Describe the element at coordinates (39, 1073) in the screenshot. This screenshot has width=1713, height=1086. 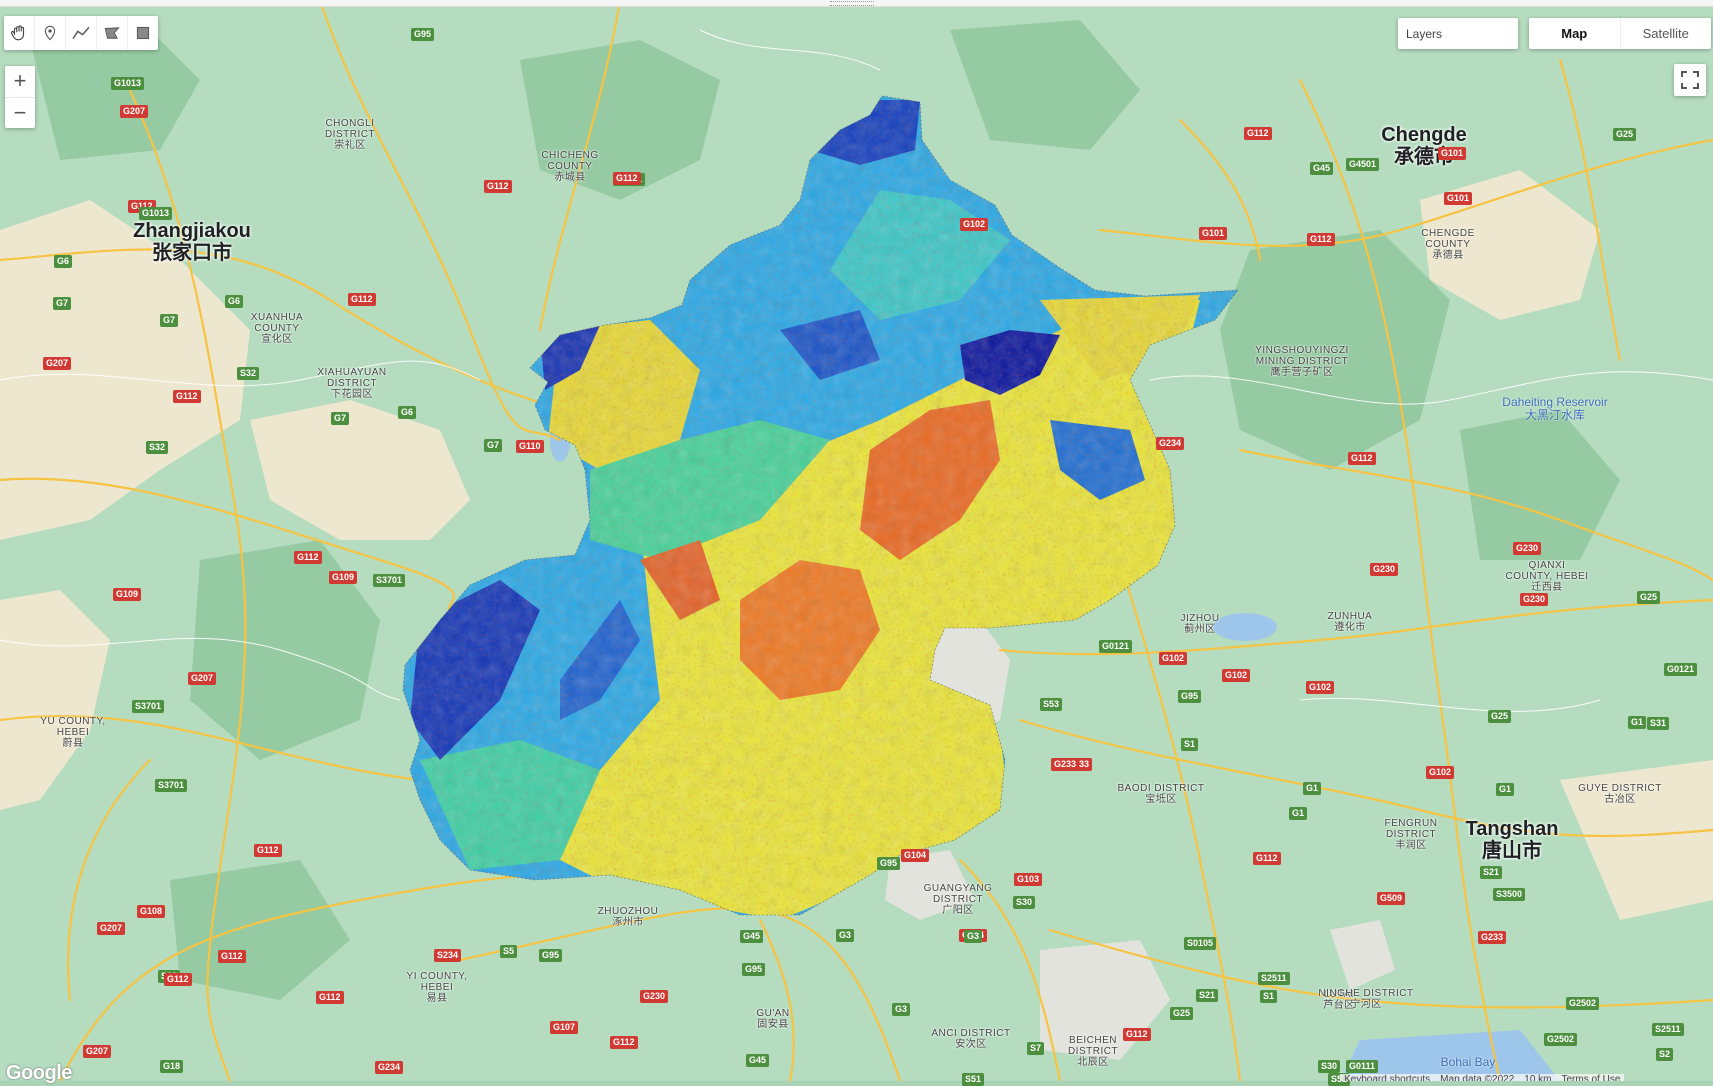
I see `google-logo: Google` at that location.